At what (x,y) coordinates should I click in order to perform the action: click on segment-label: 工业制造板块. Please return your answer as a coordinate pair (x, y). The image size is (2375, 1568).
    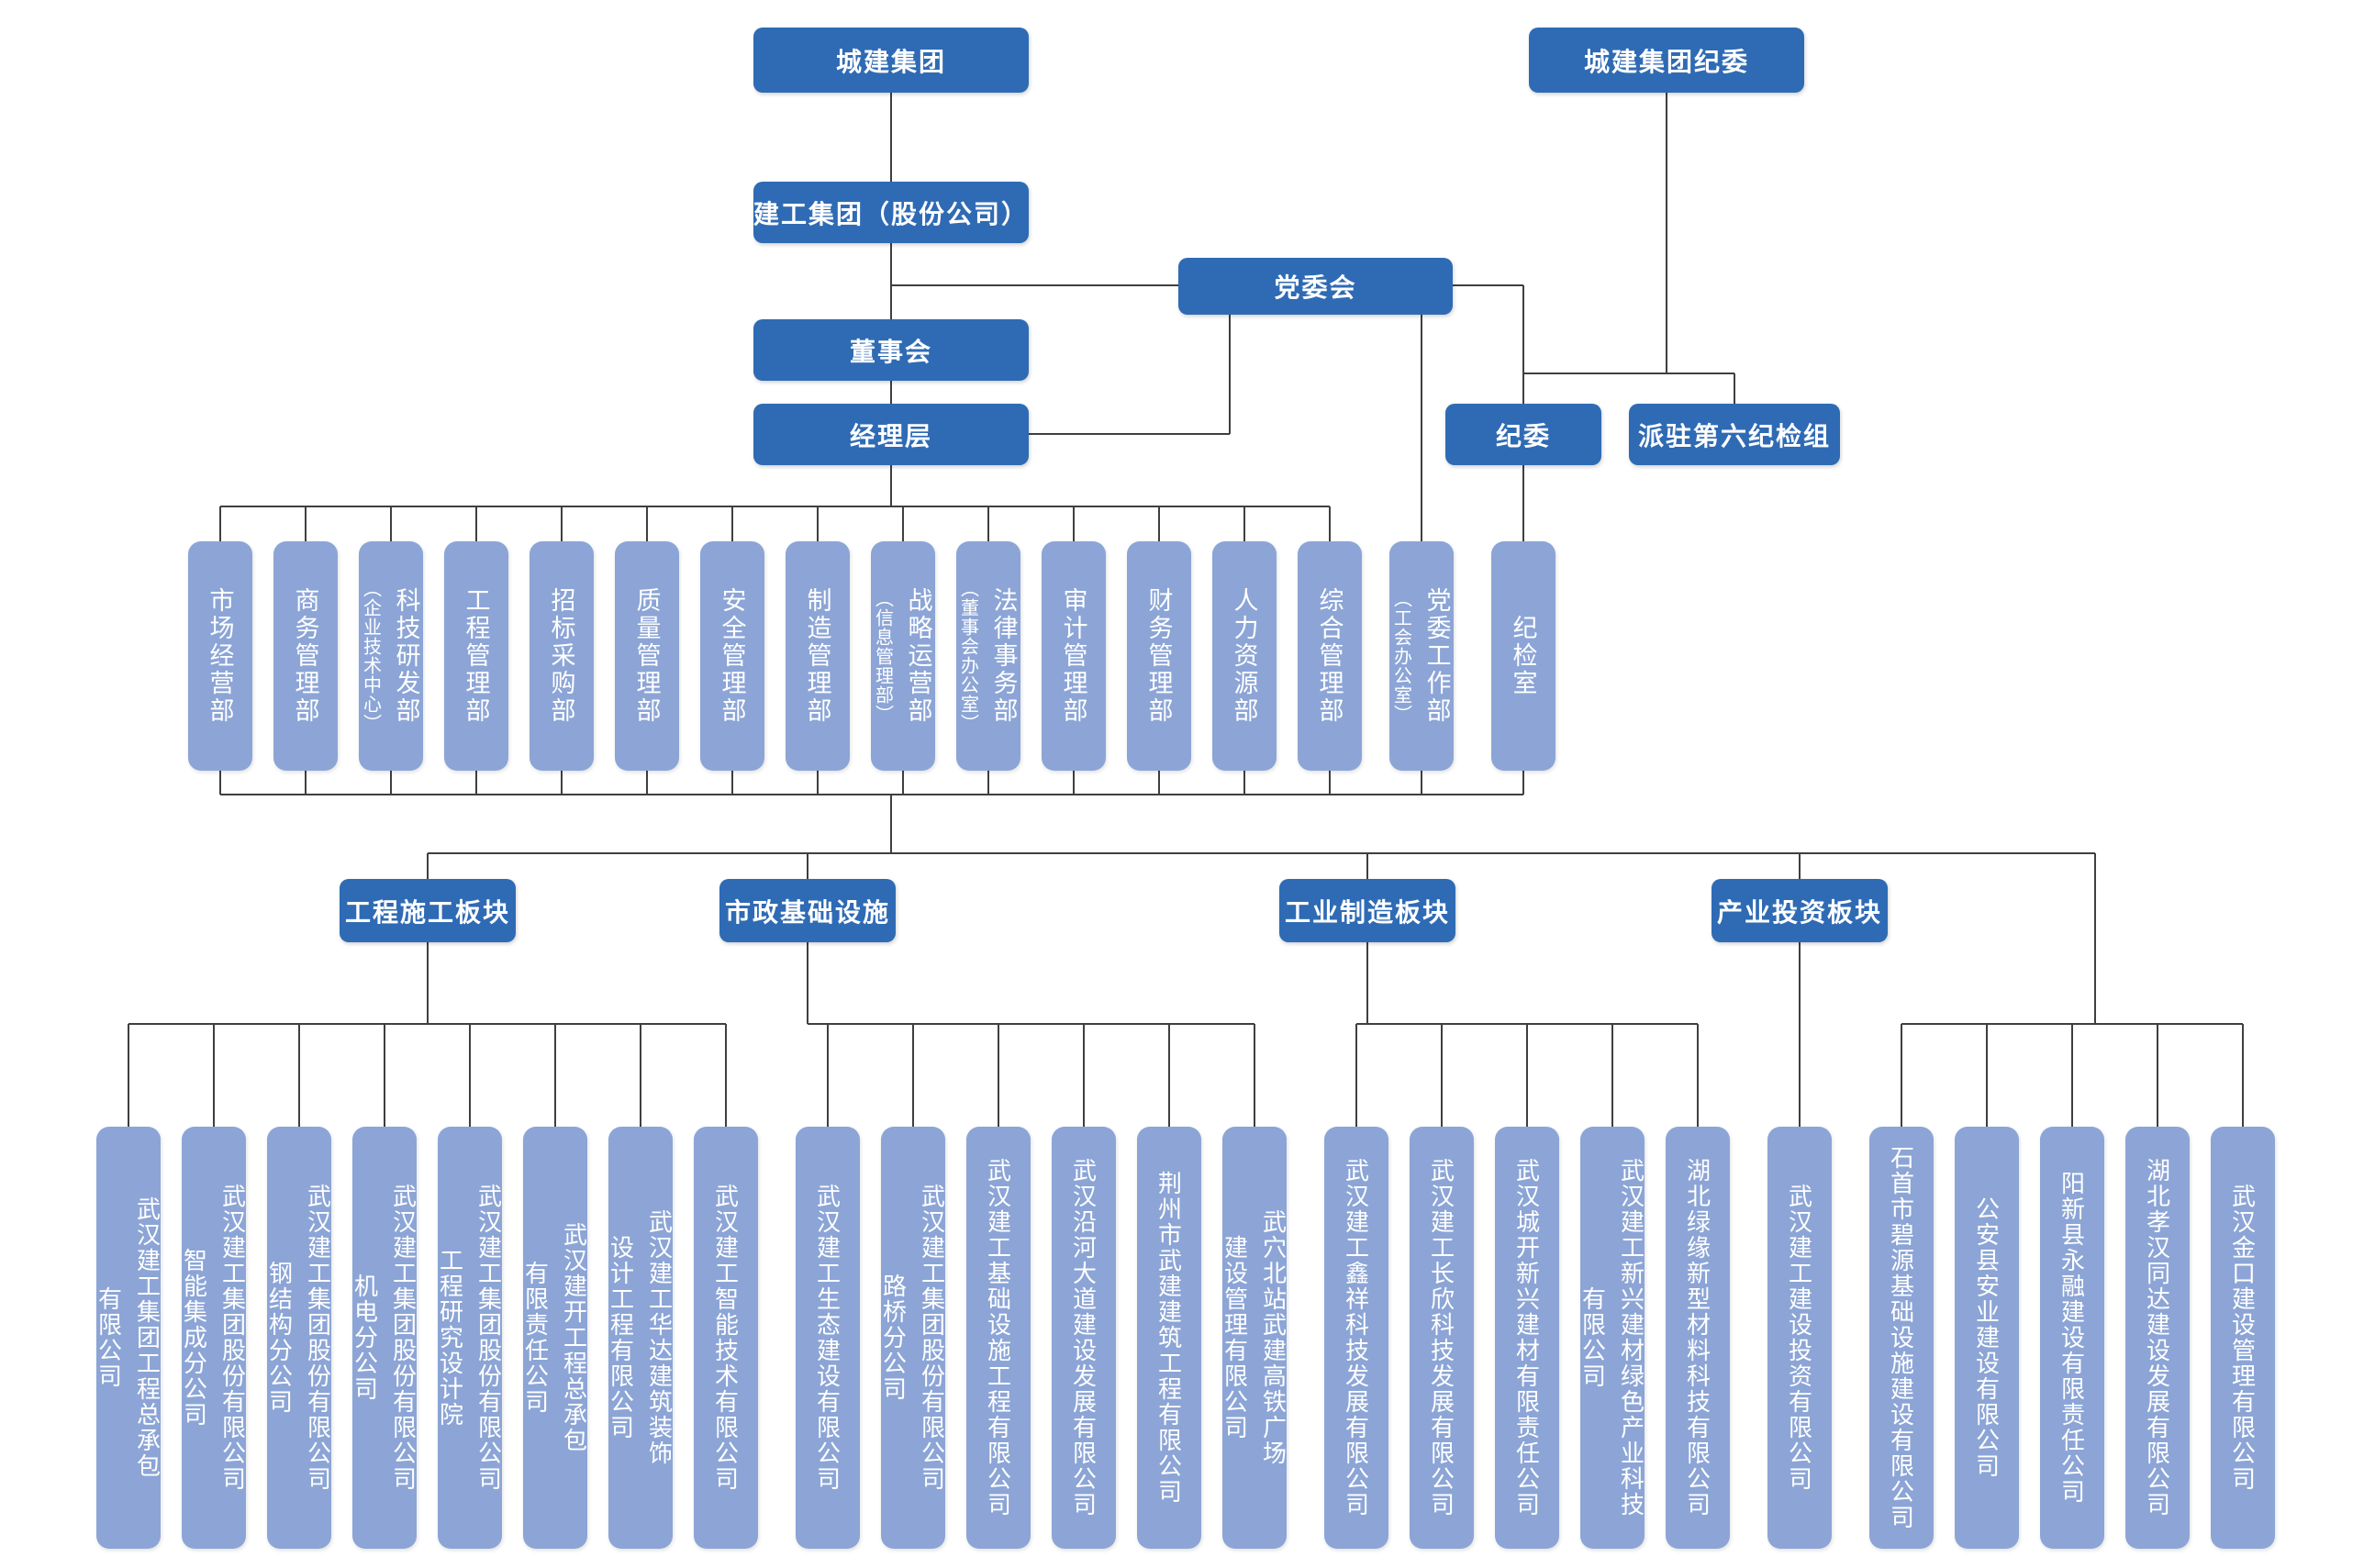
    Looking at the image, I should click on (1367, 912).